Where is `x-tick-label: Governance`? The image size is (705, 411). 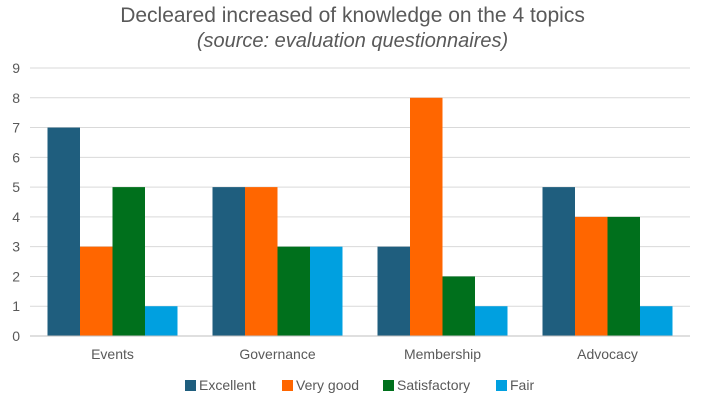
x-tick-label: Governance is located at coordinates (277, 354).